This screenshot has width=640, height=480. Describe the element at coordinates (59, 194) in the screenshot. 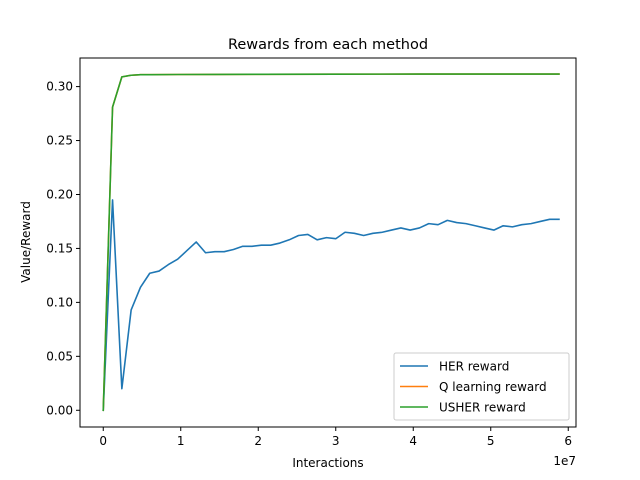

I see `y-tick-label: 0.20` at that location.